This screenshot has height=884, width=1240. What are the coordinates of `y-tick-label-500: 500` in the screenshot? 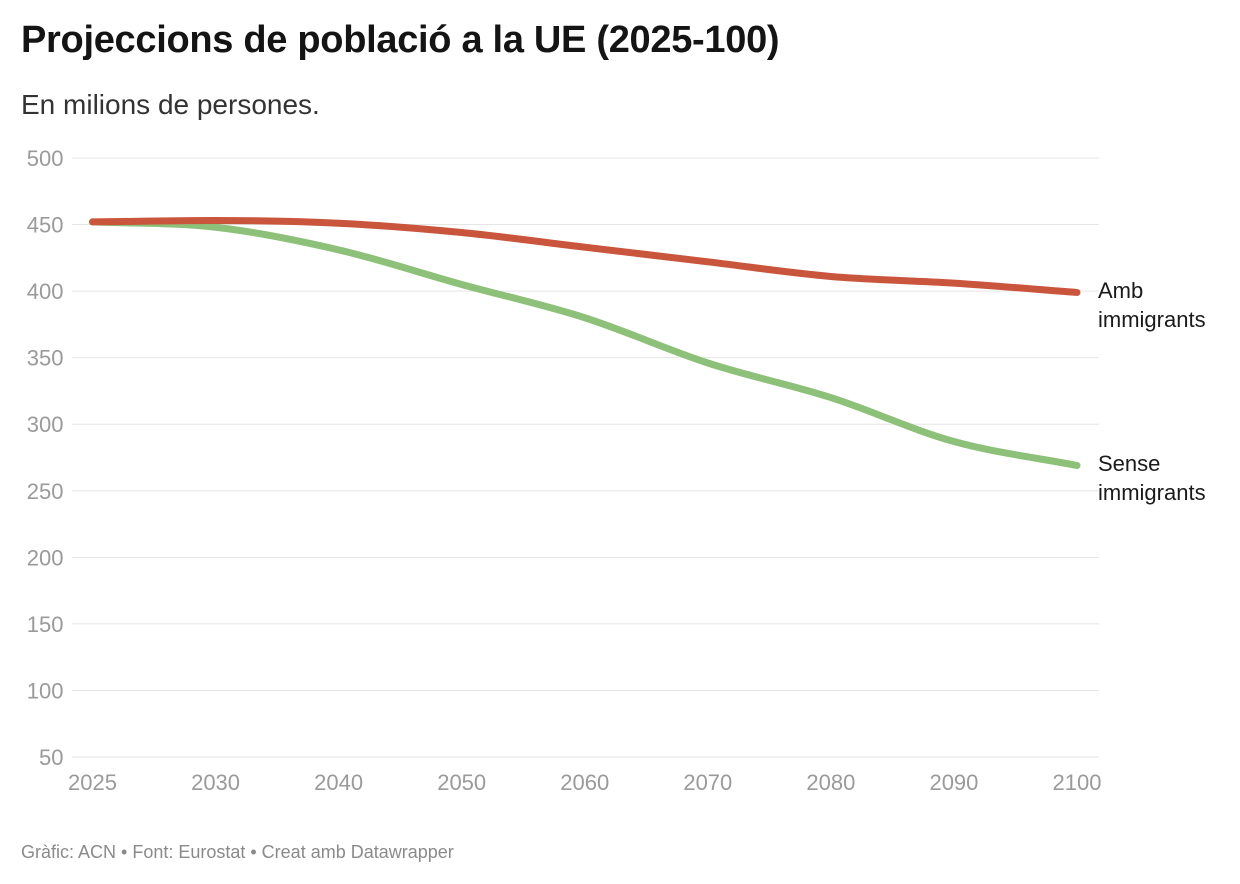 It's located at (45, 158).